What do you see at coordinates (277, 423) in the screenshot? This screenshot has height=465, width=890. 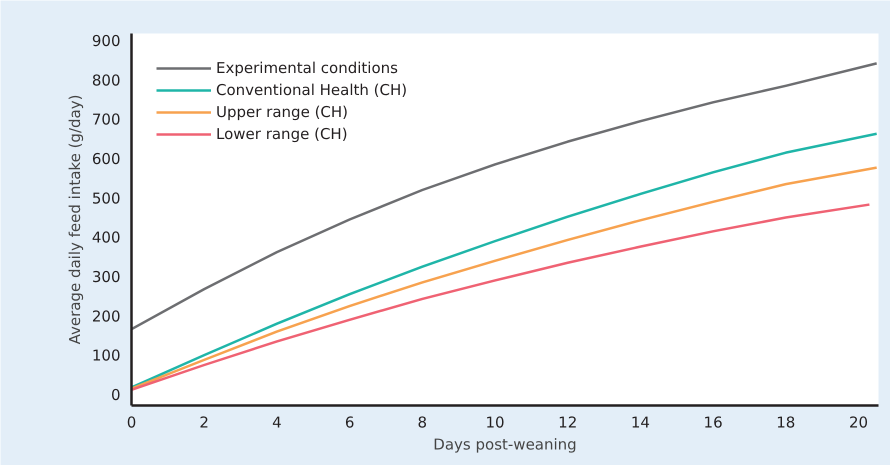 I see `x-tick-label: 4` at bounding box center [277, 423].